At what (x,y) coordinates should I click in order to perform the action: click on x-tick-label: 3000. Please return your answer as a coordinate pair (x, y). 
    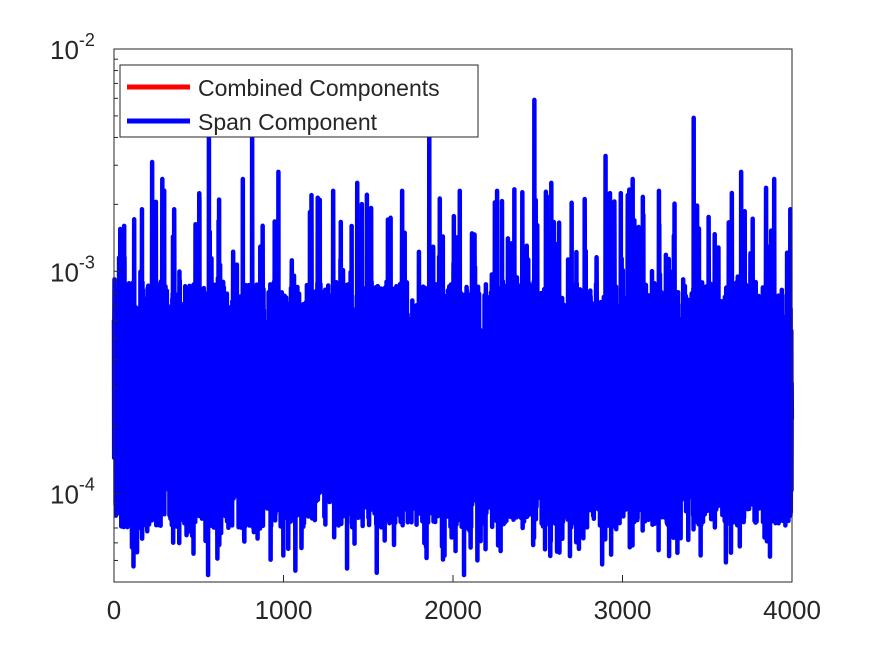
    Looking at the image, I should click on (623, 610).